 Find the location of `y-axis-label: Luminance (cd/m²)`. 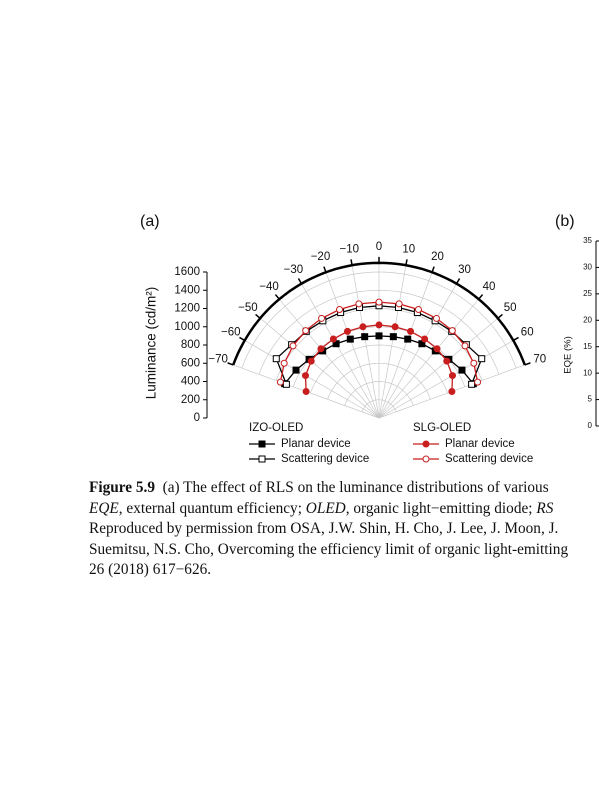

y-axis-label: Luminance (cd/m²) is located at coordinates (151, 343).